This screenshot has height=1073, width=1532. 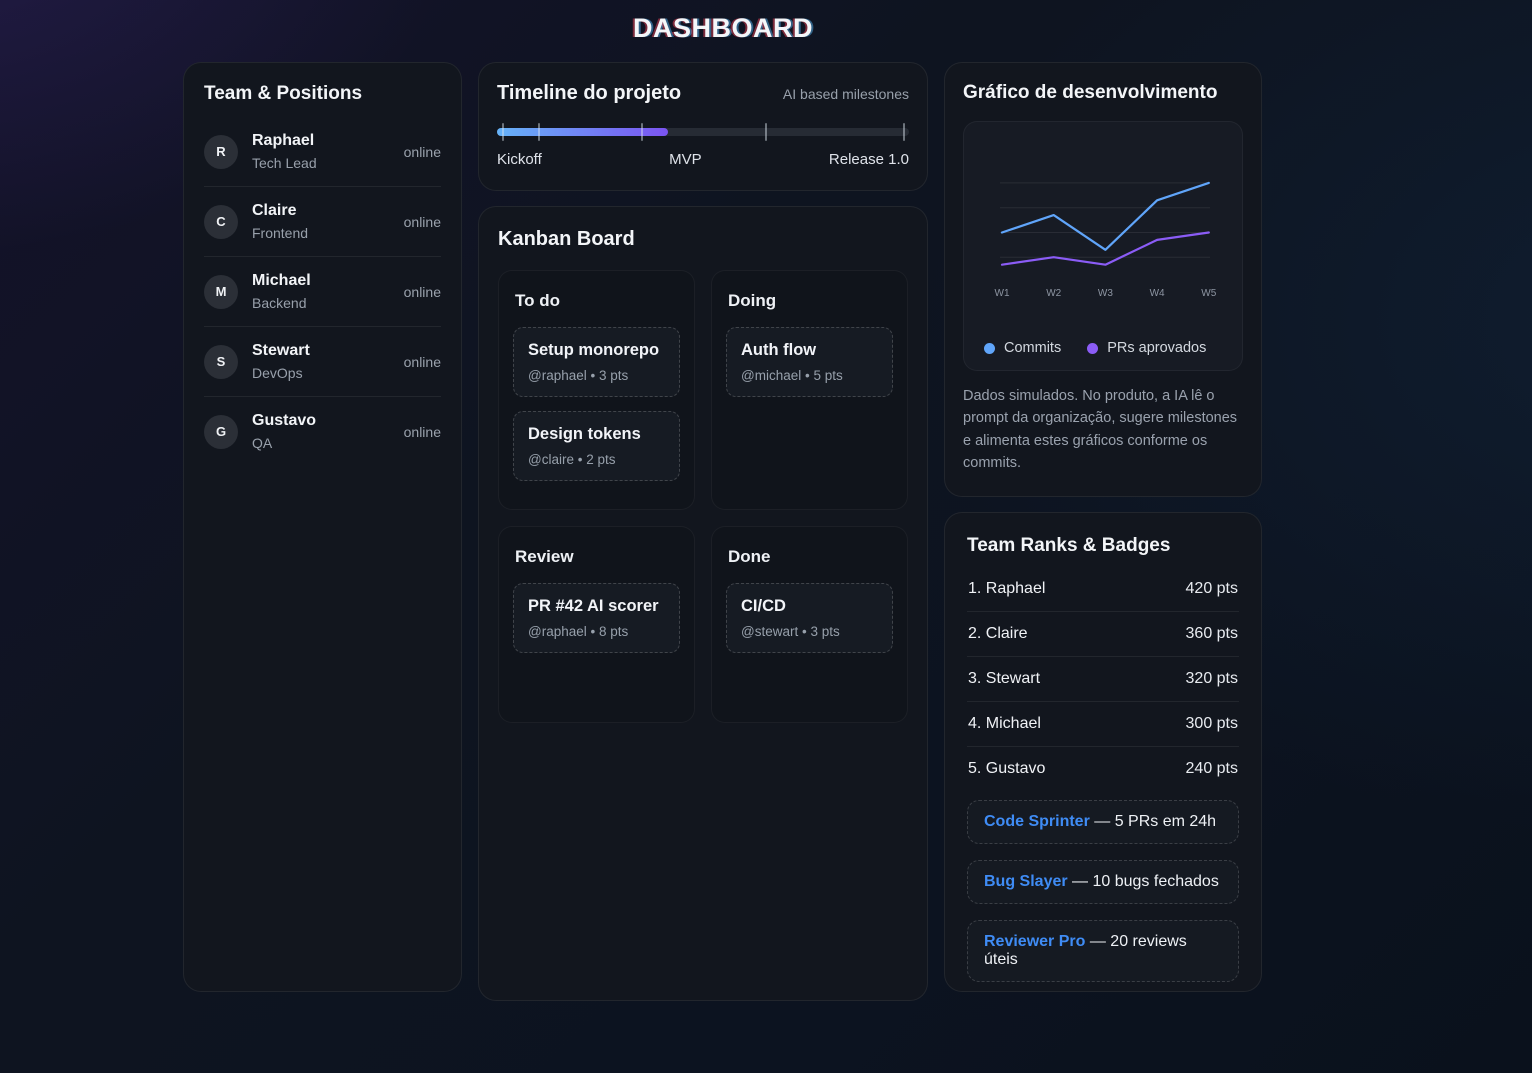 I want to click on kanban-column-title: To do, so click(x=537, y=300).